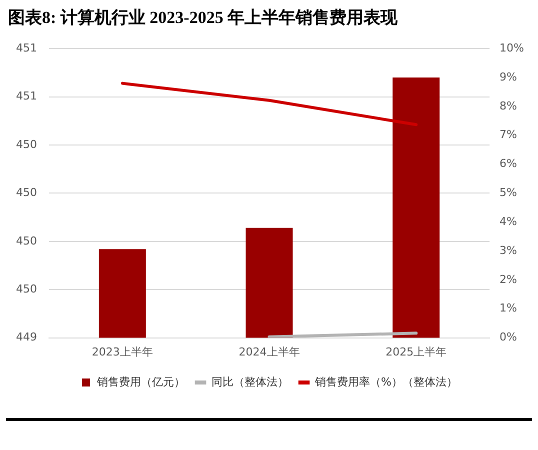 The image size is (538, 450). I want to click on y2-tick-label: 10%, so click(512, 47).